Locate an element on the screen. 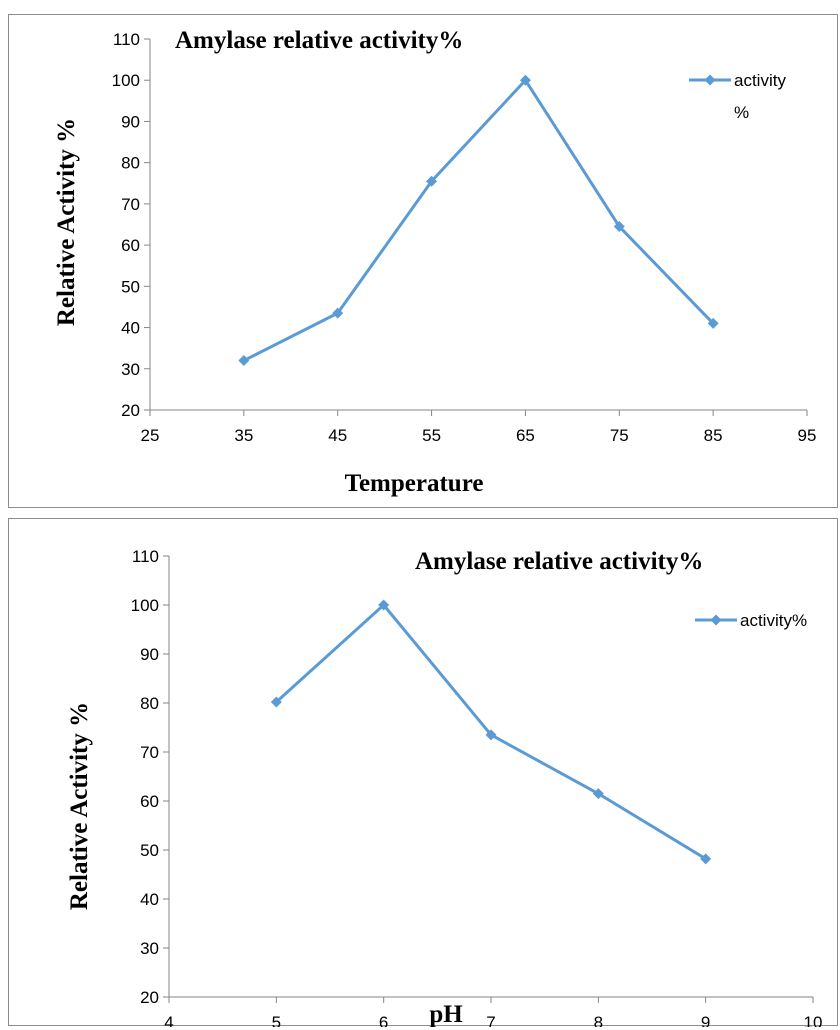 Image resolution: width=840 pixels, height=1030 pixels. legend-label: activity% is located at coordinates (773, 620).